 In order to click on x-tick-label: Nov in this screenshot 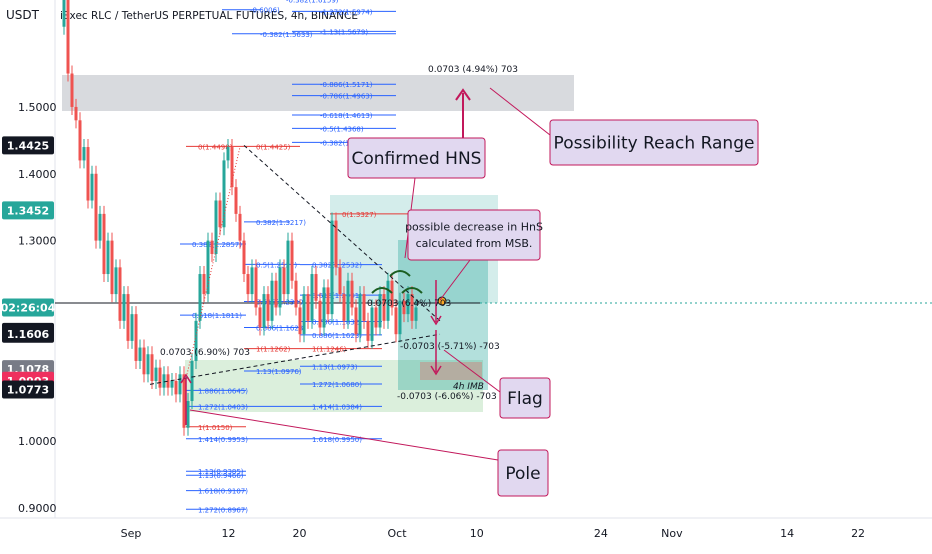, I will do `click(672, 533)`.